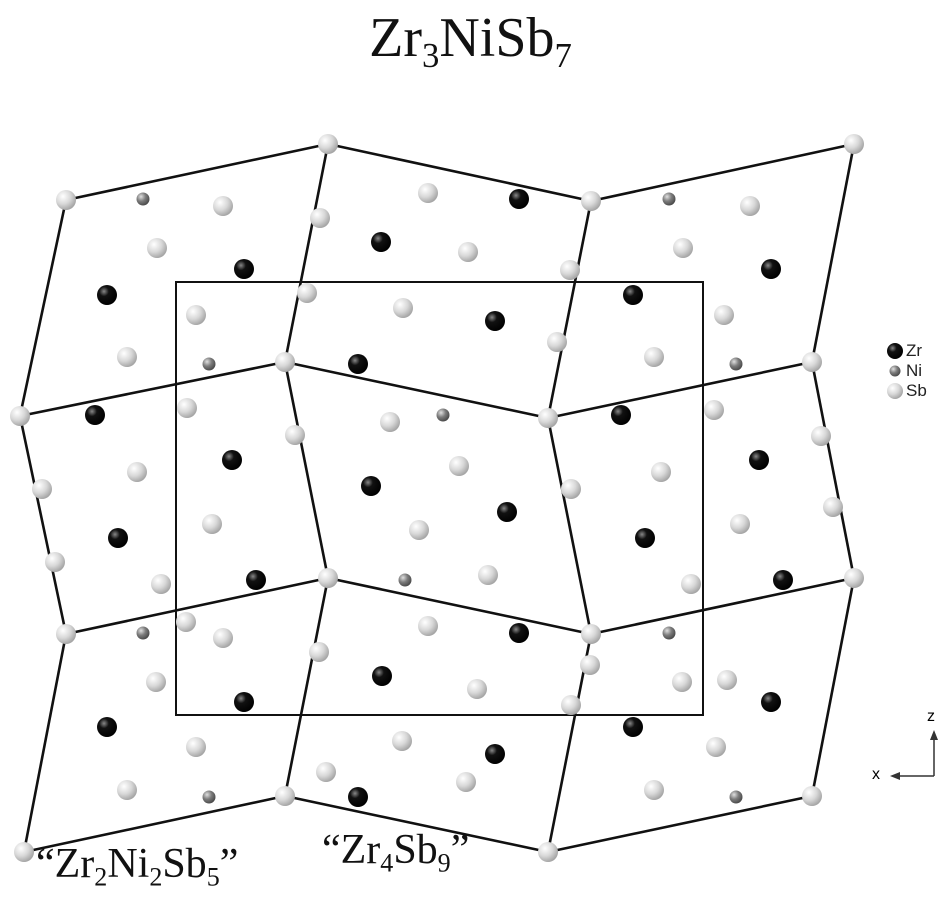 This screenshot has height=902, width=941. What do you see at coordinates (895, 351) in the screenshot?
I see `zr-swatch` at bounding box center [895, 351].